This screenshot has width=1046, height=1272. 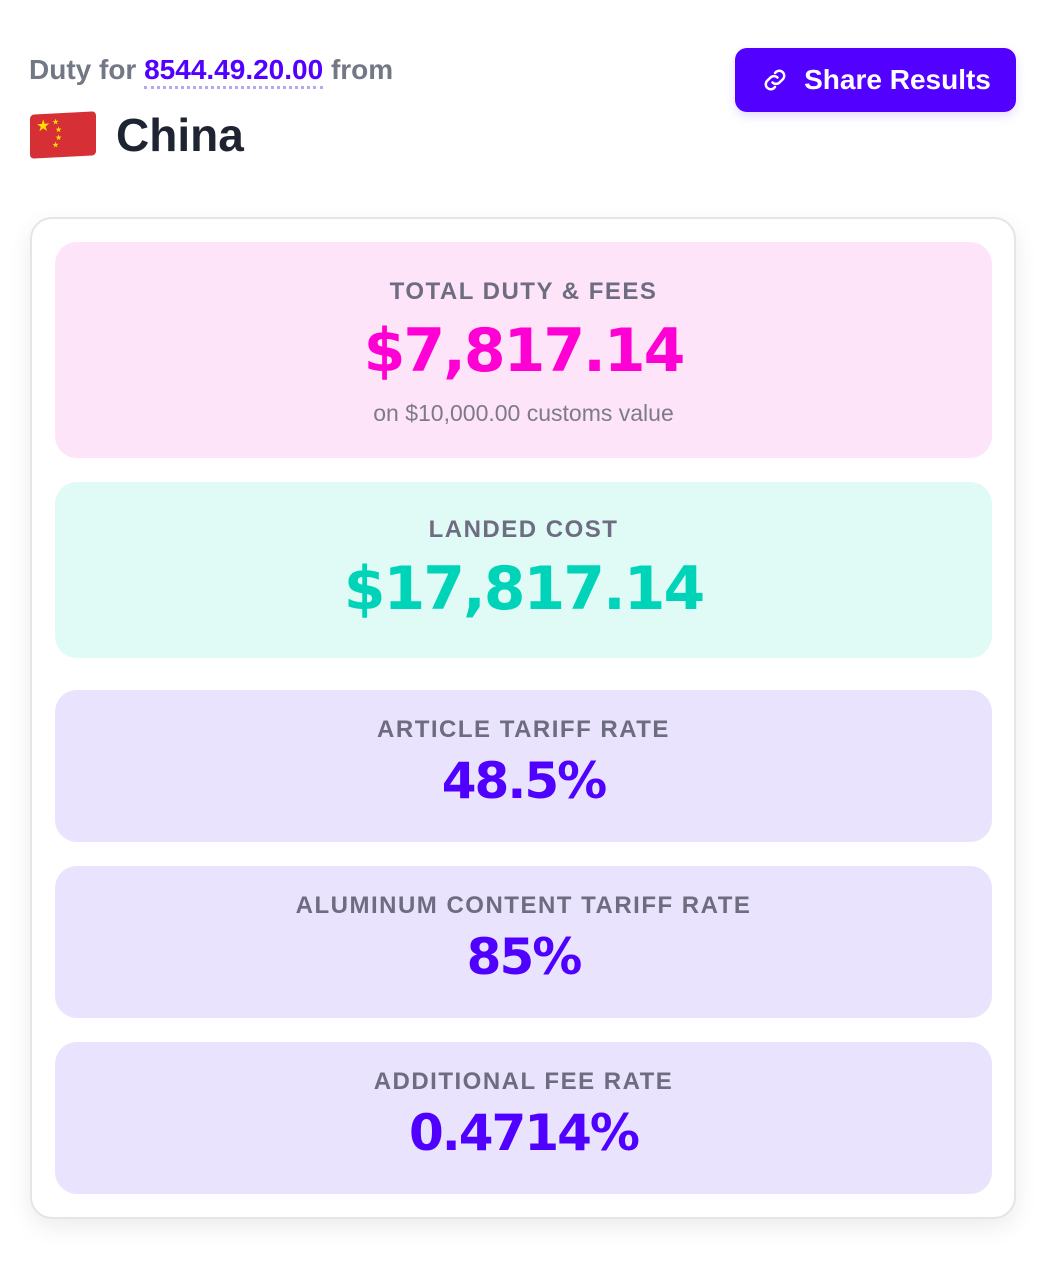 What do you see at coordinates (523, 291) in the screenshot?
I see `total-duty-label: TOTAL DUTY & FEES` at bounding box center [523, 291].